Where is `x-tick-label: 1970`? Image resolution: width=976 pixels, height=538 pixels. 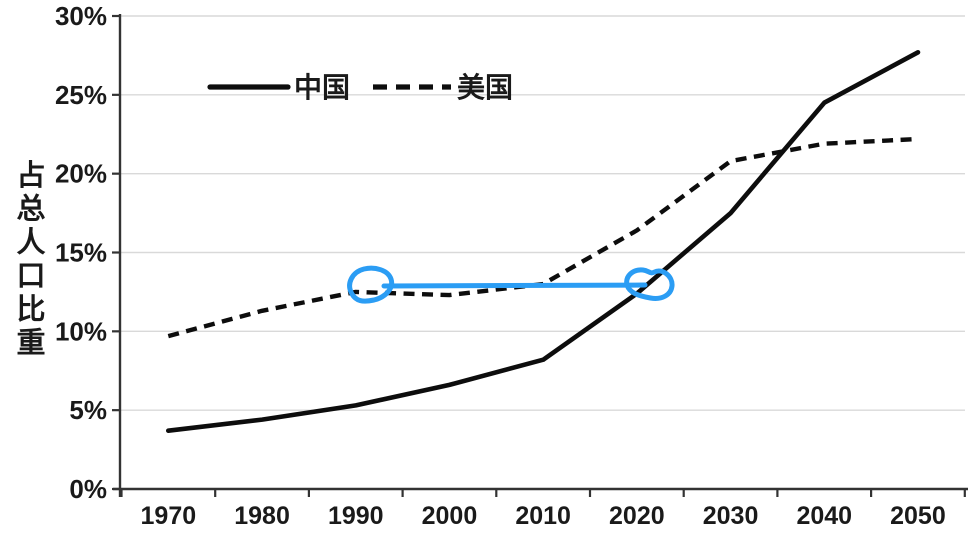 x-tick-label: 1970 is located at coordinates (169, 516).